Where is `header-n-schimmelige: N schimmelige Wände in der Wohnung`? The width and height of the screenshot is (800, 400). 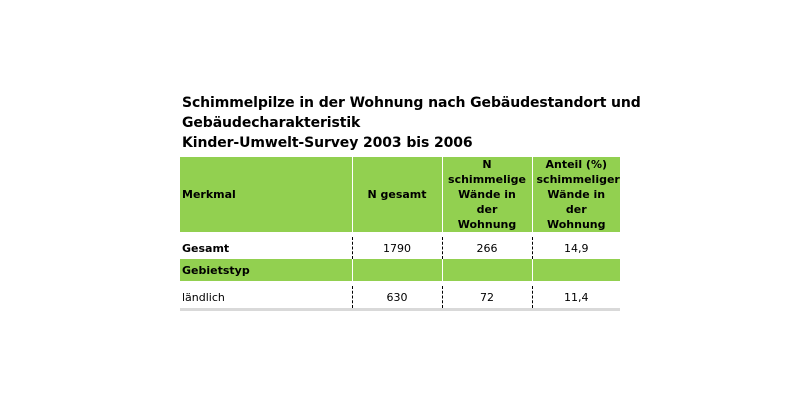
header-n-schimmelige: N schimmelige Wände in der Wohnung is located at coordinates (486, 196).